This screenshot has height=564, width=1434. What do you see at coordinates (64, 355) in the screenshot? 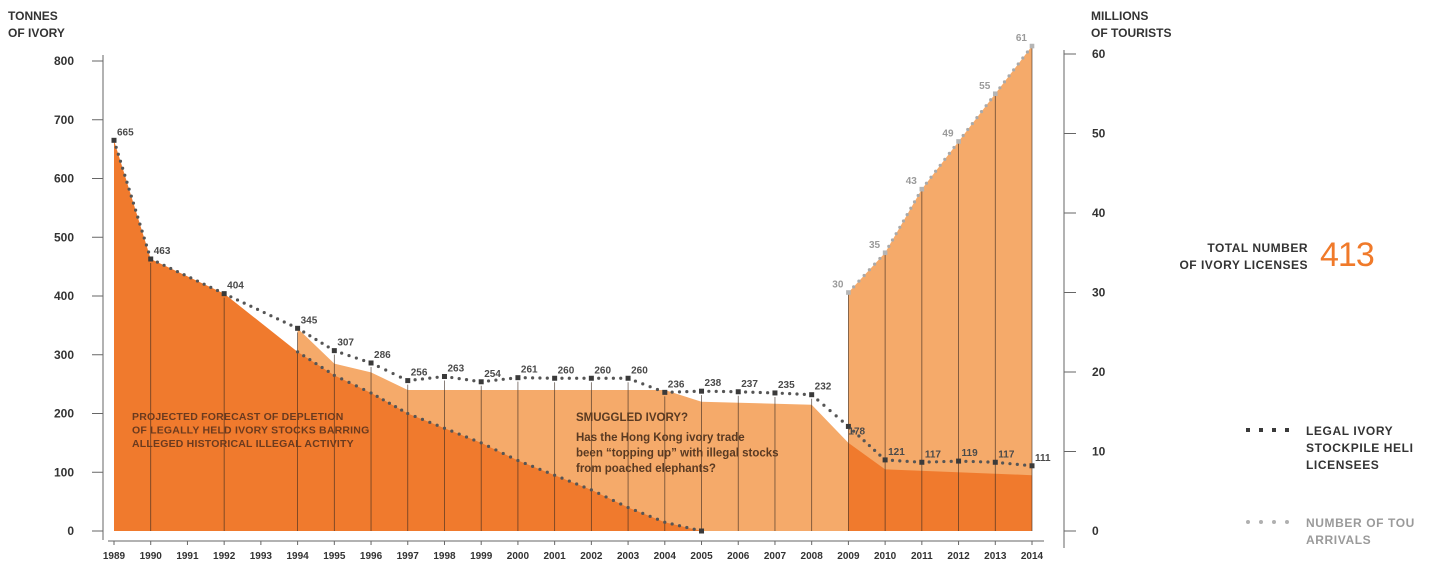
I see `left-tick-label-300: 300` at bounding box center [64, 355].